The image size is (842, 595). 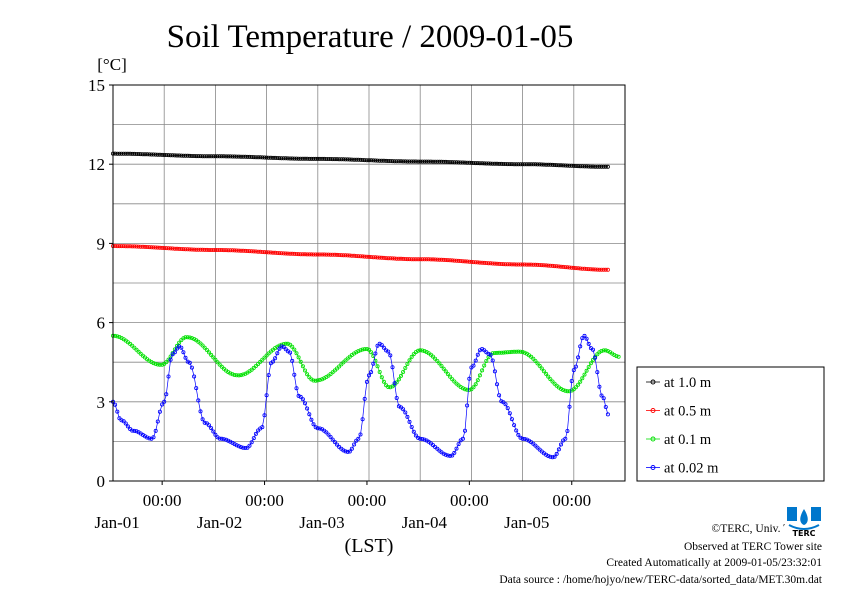 I want to click on legend-label: at 0.02 m, so click(x=691, y=469).